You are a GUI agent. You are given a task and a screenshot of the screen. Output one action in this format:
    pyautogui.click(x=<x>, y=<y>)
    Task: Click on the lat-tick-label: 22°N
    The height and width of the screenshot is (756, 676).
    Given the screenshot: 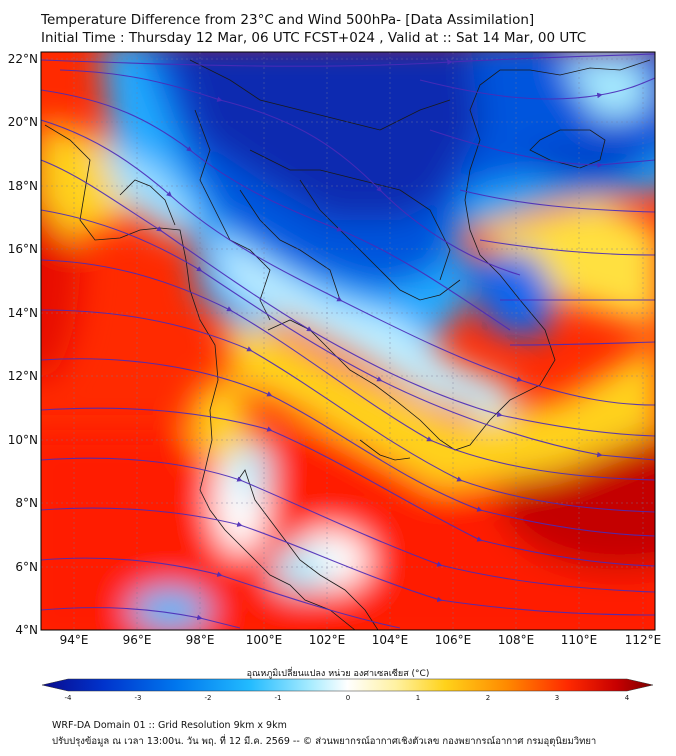 What is the action you would take?
    pyautogui.click(x=23, y=59)
    